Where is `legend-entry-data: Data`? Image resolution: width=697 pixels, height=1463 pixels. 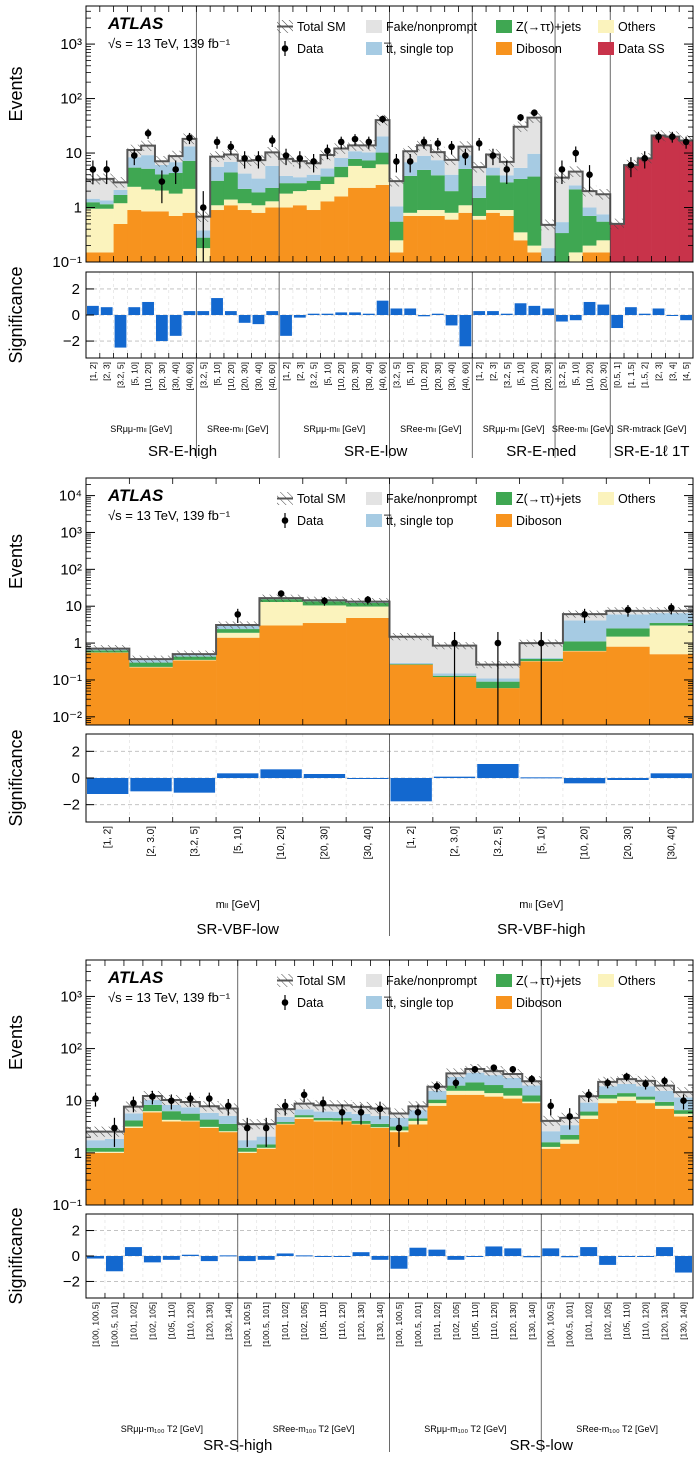 legend-entry-data: Data is located at coordinates (302, 520).